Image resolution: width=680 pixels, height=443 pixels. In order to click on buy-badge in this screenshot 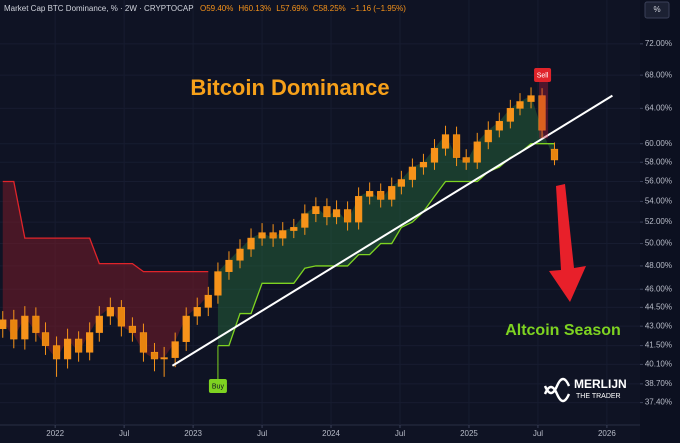, I will do `click(217, 386)`.